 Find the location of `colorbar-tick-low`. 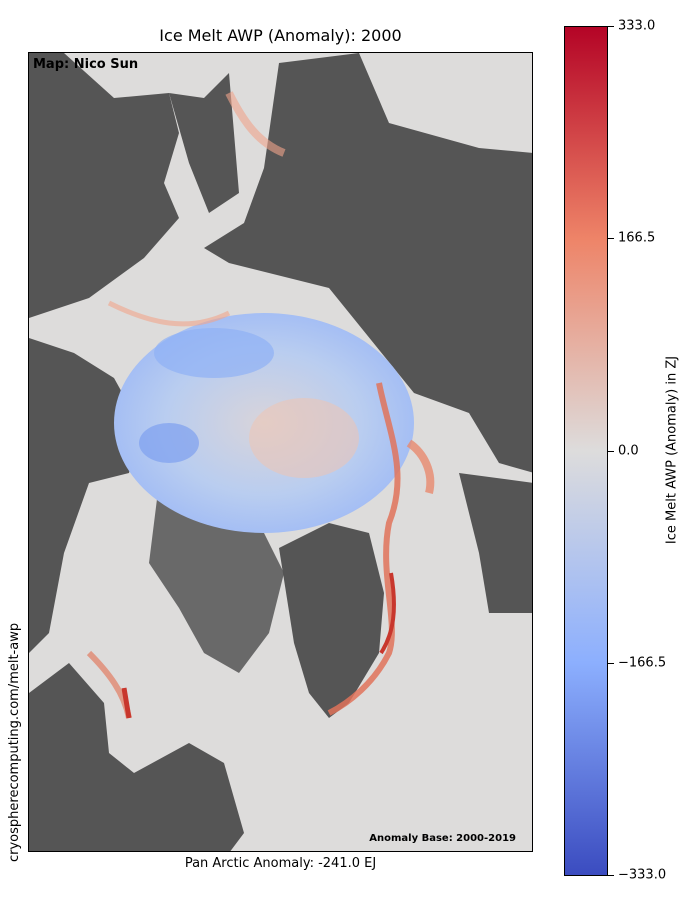

colorbar-tick-low is located at coordinates (611, 663).